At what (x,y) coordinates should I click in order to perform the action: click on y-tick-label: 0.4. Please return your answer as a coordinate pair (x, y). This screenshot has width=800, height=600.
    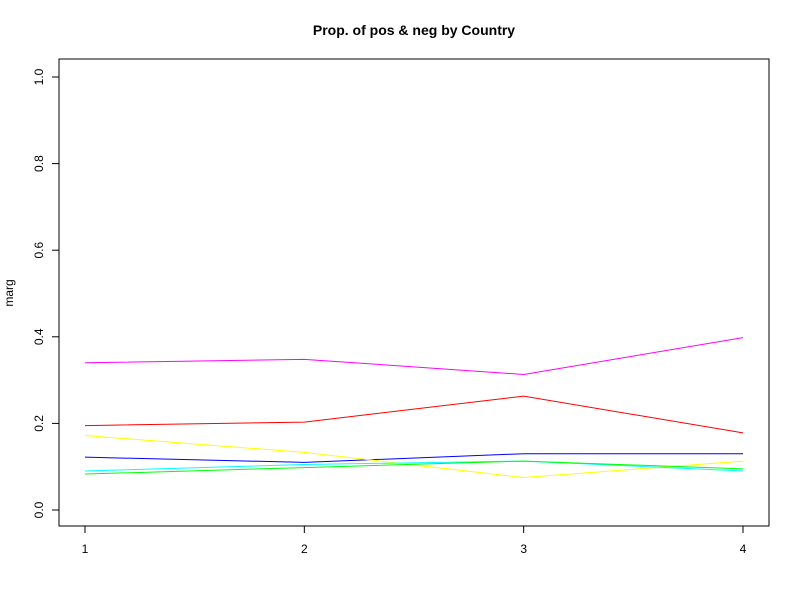
    Looking at the image, I should click on (39, 336).